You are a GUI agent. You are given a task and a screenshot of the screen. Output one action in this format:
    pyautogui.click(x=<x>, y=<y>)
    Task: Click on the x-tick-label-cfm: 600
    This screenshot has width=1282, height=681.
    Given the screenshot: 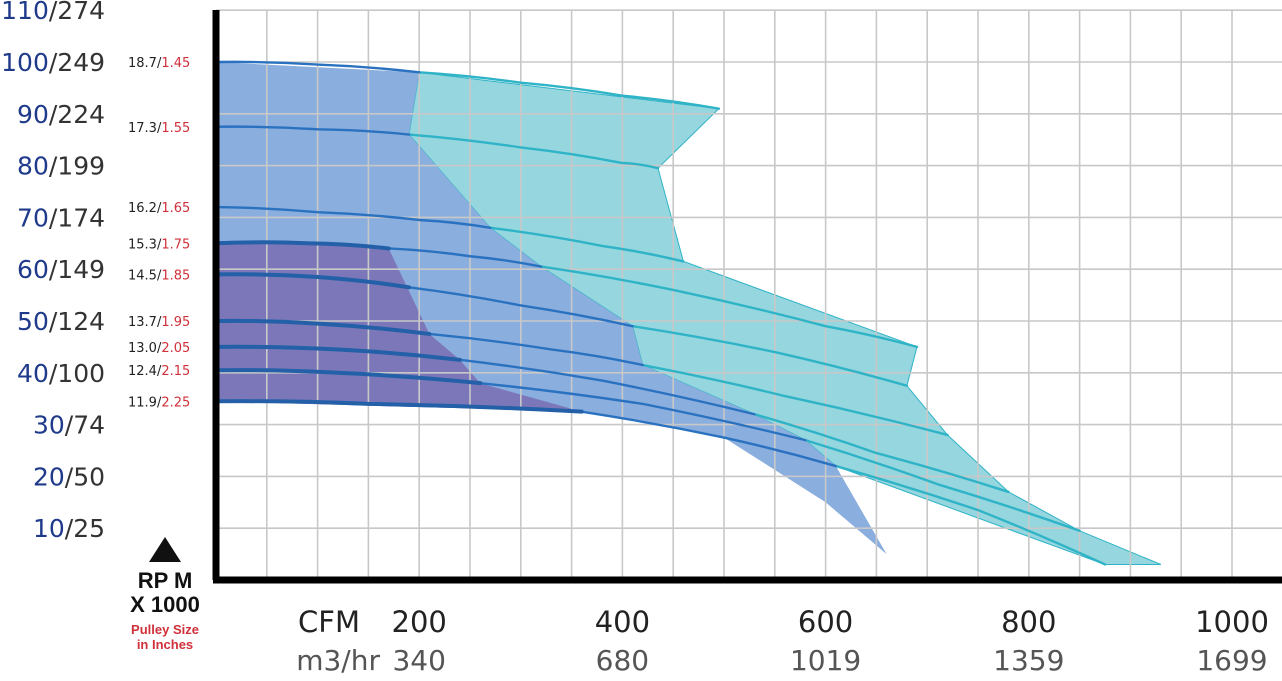 What is the action you would take?
    pyautogui.click(x=825, y=622)
    